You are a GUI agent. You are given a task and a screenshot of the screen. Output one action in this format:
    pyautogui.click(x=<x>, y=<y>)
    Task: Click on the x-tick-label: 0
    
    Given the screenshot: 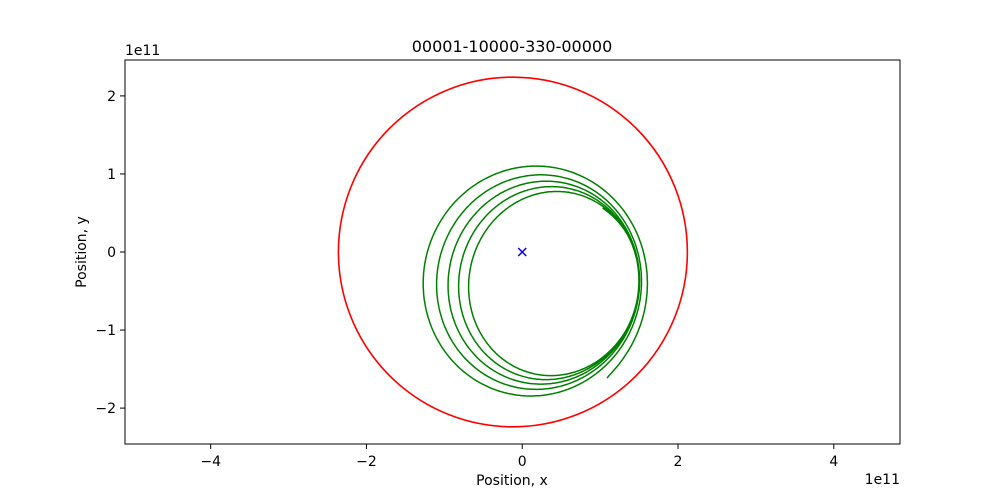 What is the action you would take?
    pyautogui.click(x=522, y=462)
    